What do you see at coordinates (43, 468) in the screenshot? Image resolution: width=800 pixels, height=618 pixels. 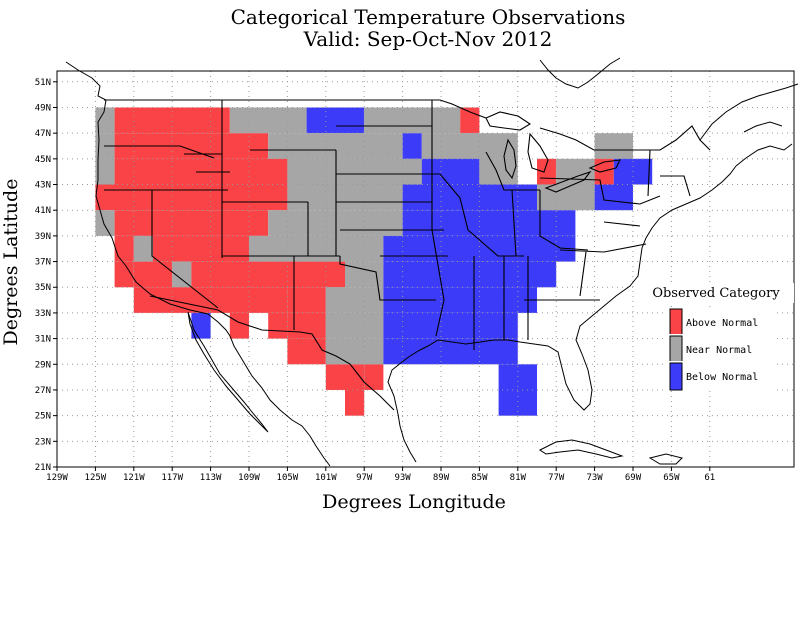 I see `y-tick-label: 21N` at bounding box center [43, 468].